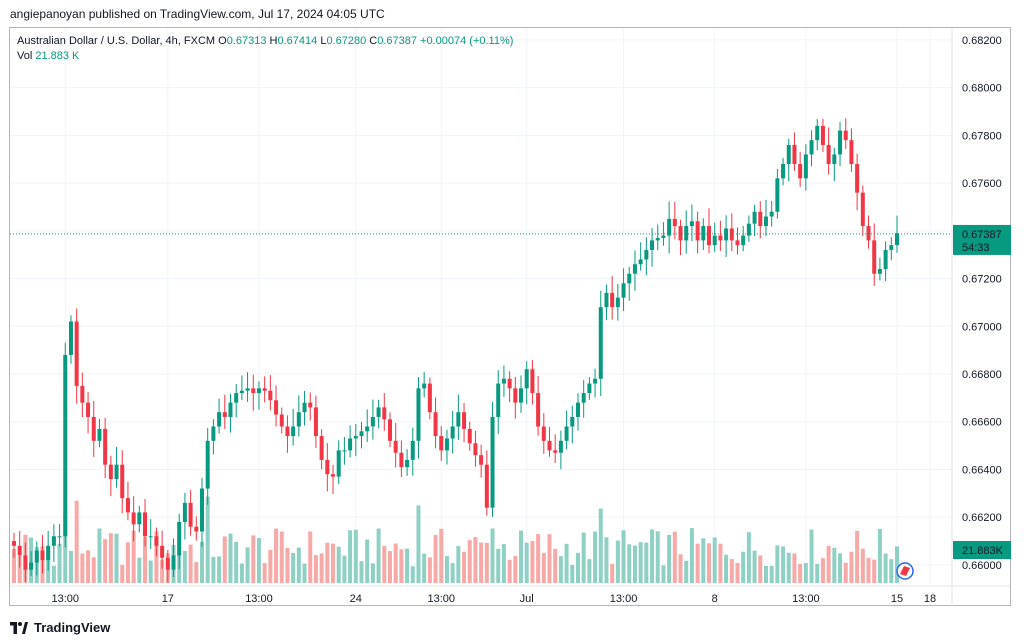 The image size is (1024, 643). I want to click on volume-badge, so click(982, 550).